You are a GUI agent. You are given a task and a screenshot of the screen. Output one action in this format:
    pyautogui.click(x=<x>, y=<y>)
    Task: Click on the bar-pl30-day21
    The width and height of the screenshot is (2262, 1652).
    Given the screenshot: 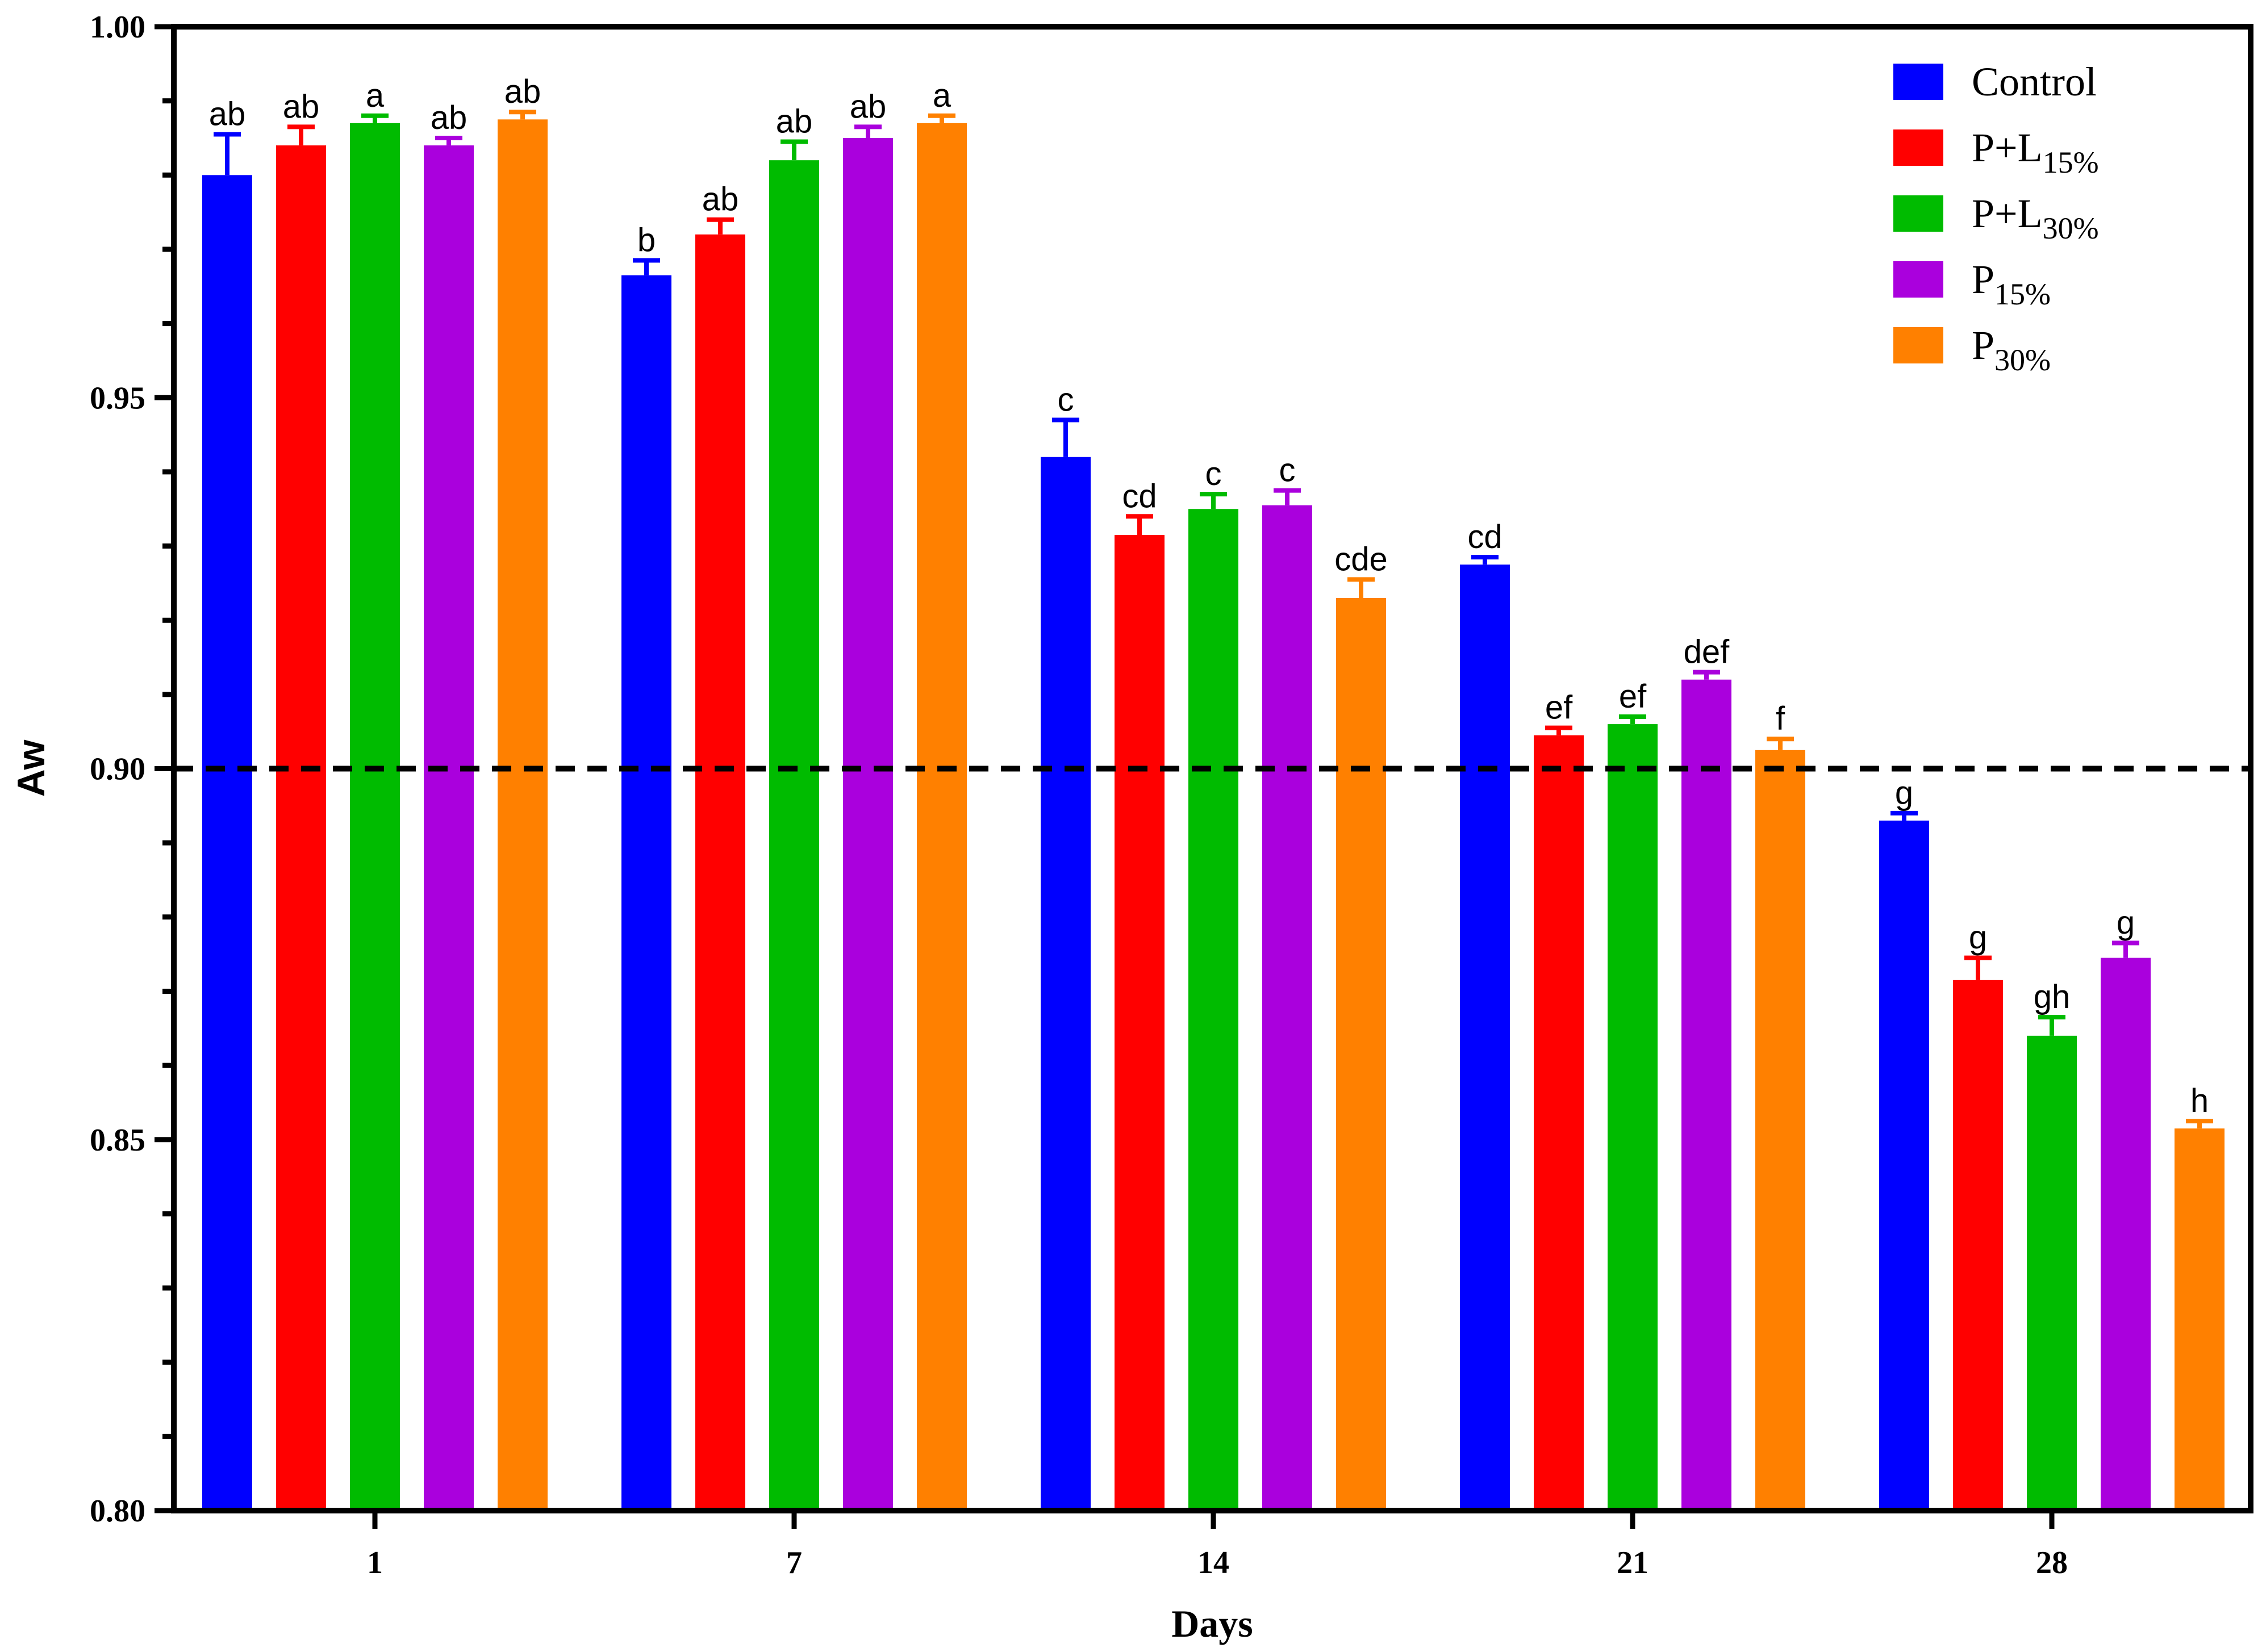 What is the action you would take?
    pyautogui.click(x=1633, y=1117)
    